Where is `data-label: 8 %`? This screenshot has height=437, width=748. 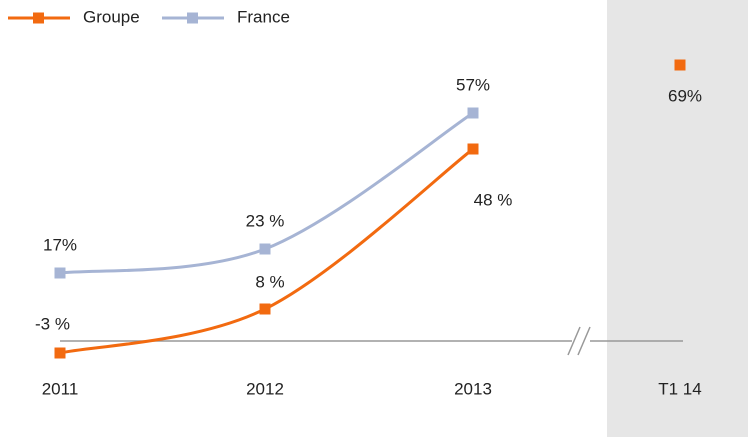 data-label: 8 % is located at coordinates (269, 281).